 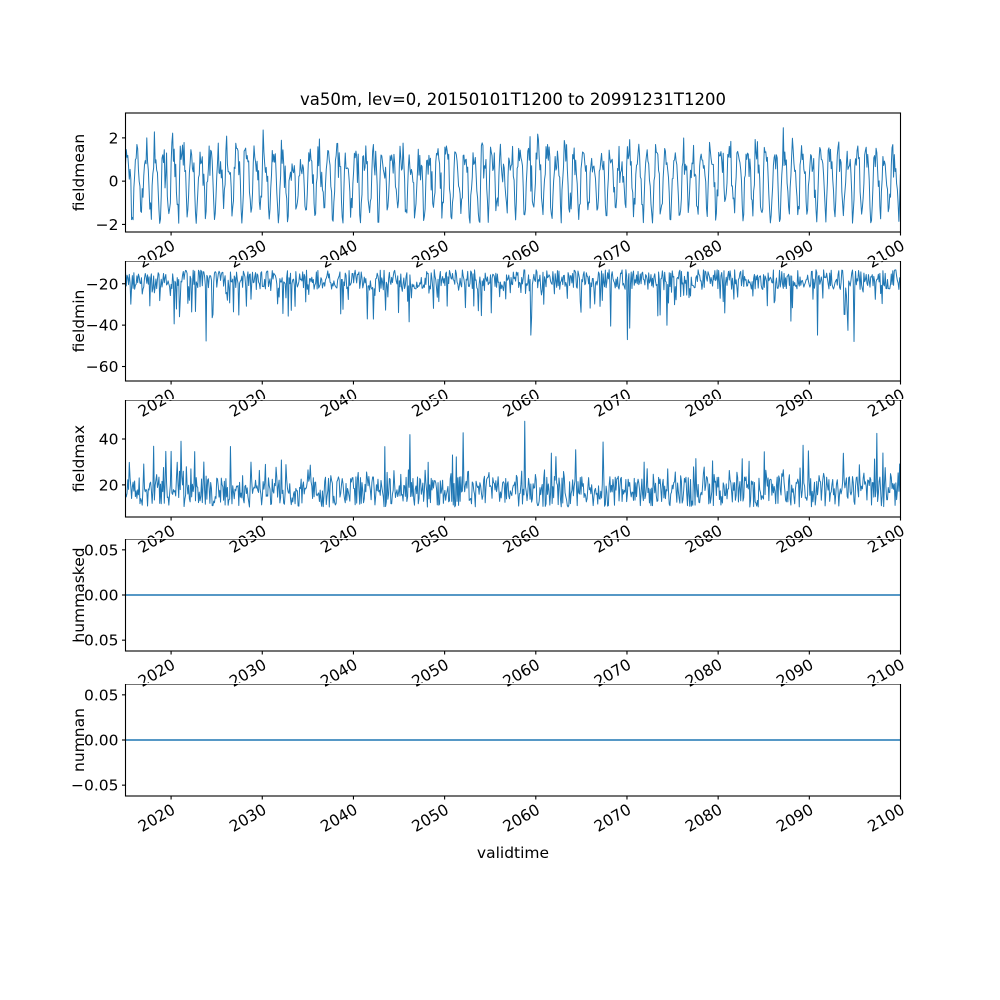 What do you see at coordinates (430, 673) in the screenshot?
I see `xticklabel-nummasked-3: 2050` at bounding box center [430, 673].